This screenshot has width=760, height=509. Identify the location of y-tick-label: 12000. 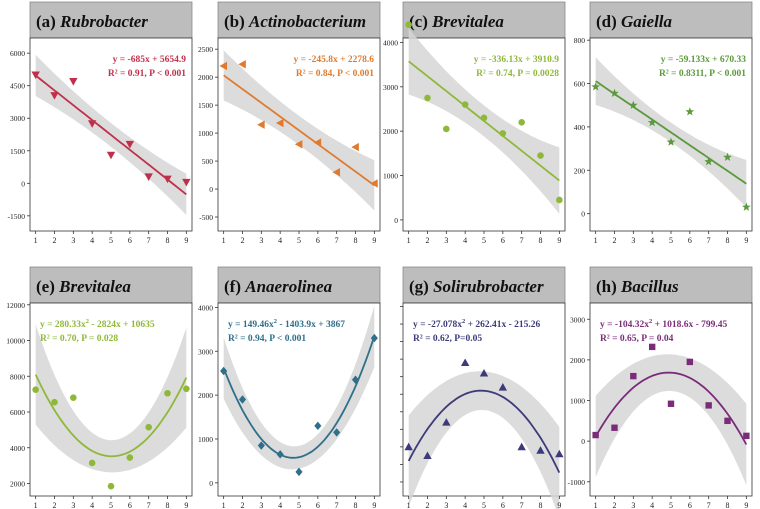
(15, 305).